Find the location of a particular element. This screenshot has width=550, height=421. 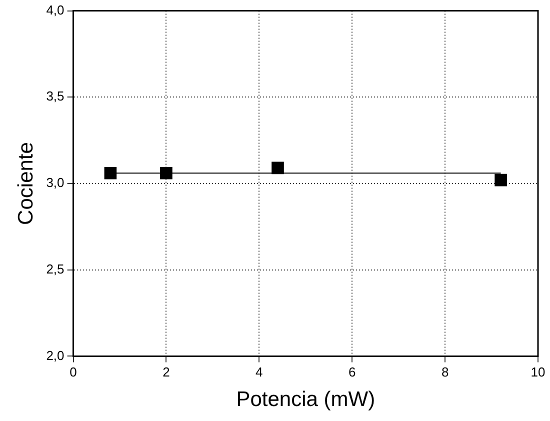

x-tick-label: 4 is located at coordinates (259, 372).